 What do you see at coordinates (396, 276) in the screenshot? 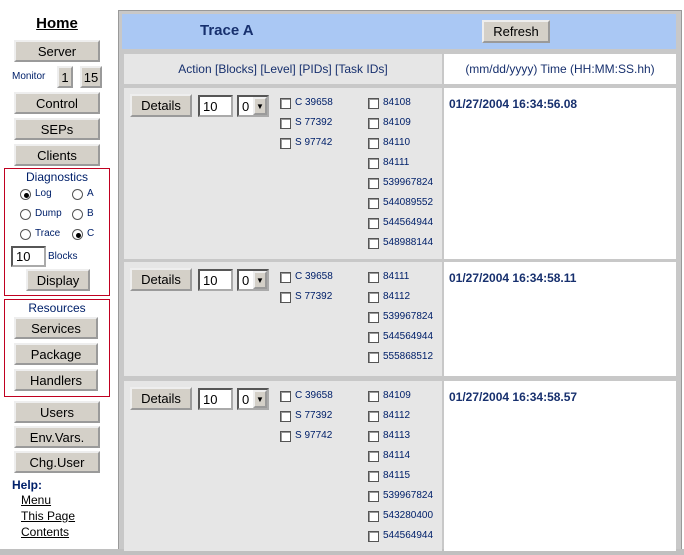
I see `pid-label: 84111` at bounding box center [396, 276].